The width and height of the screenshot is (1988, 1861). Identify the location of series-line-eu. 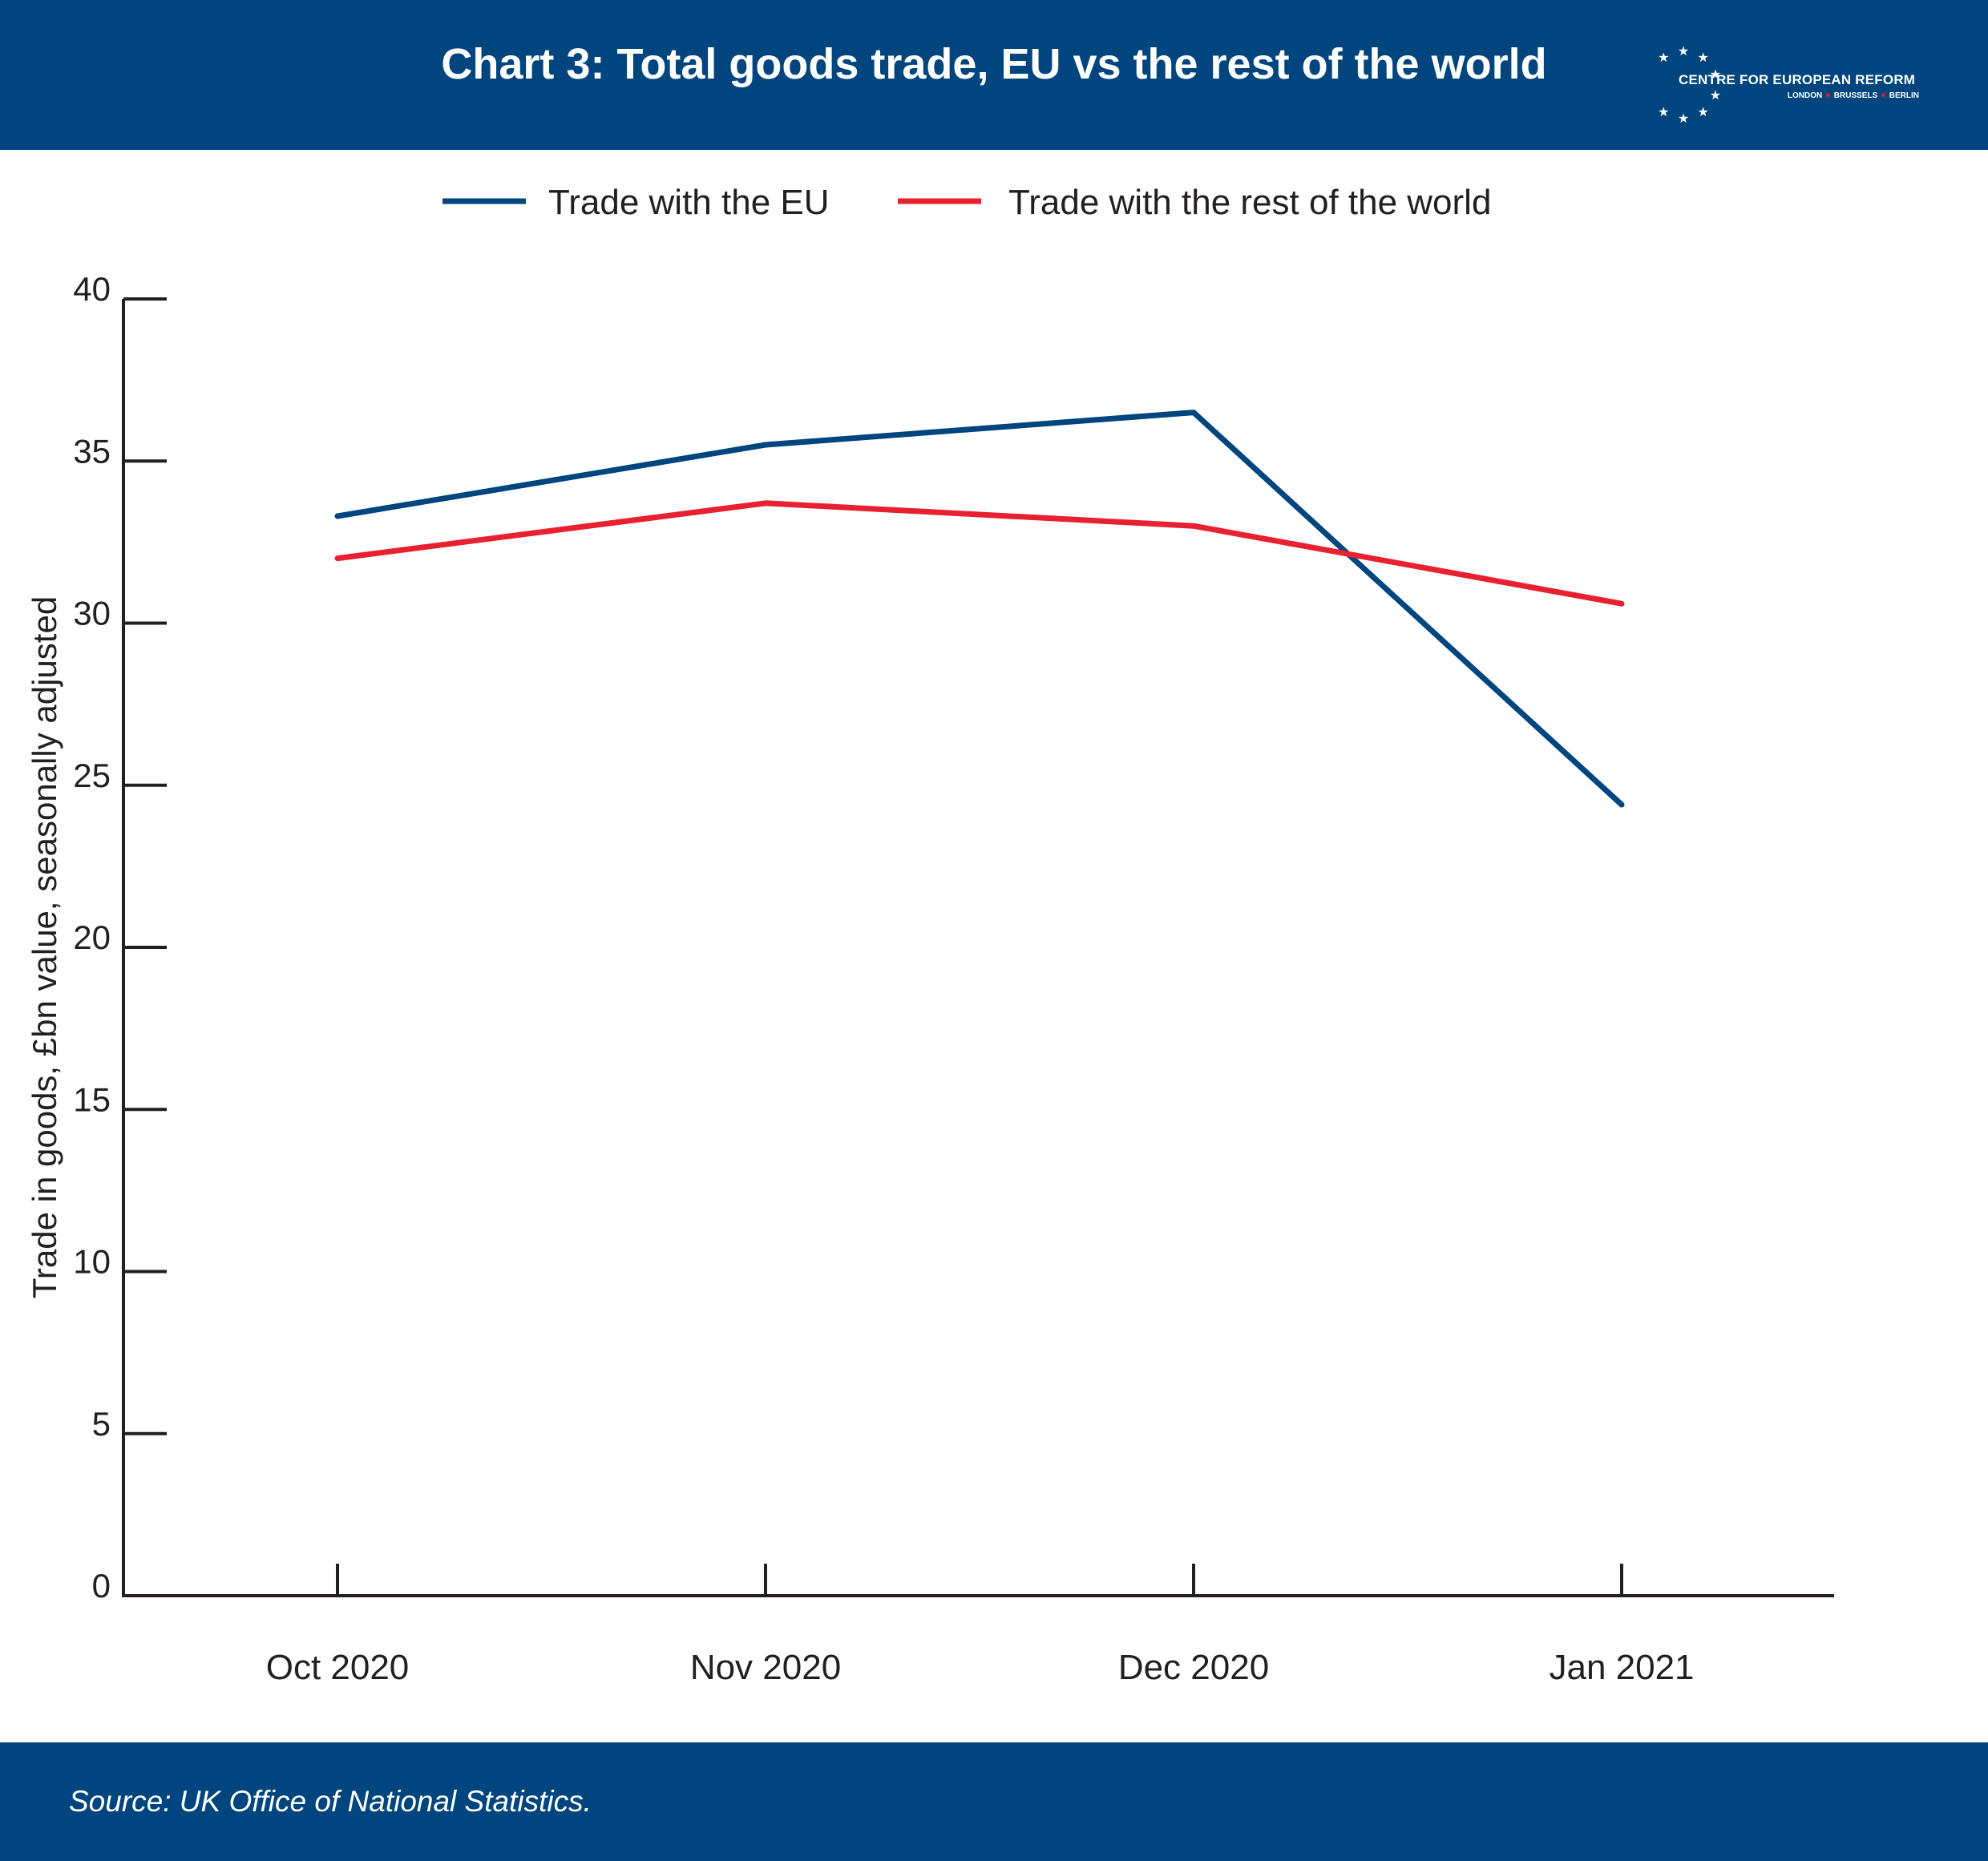
(979, 609).